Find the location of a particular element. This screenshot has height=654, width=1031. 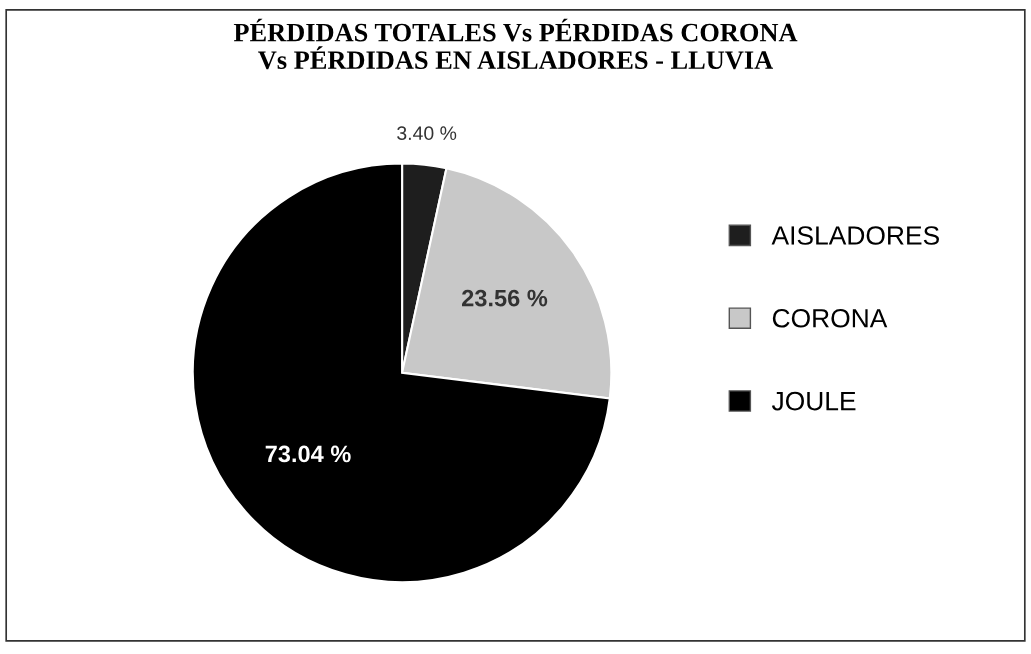

legend-label: JOULE is located at coordinates (813, 401).